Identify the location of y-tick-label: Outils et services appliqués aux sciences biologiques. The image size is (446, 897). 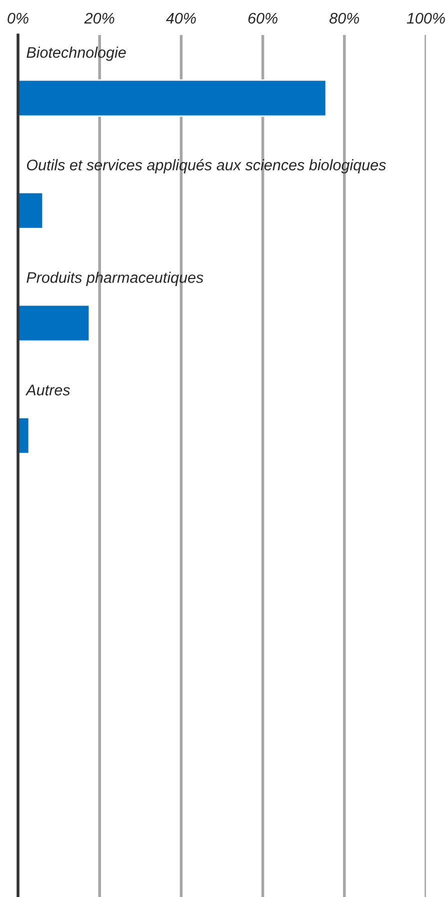
(206, 166).